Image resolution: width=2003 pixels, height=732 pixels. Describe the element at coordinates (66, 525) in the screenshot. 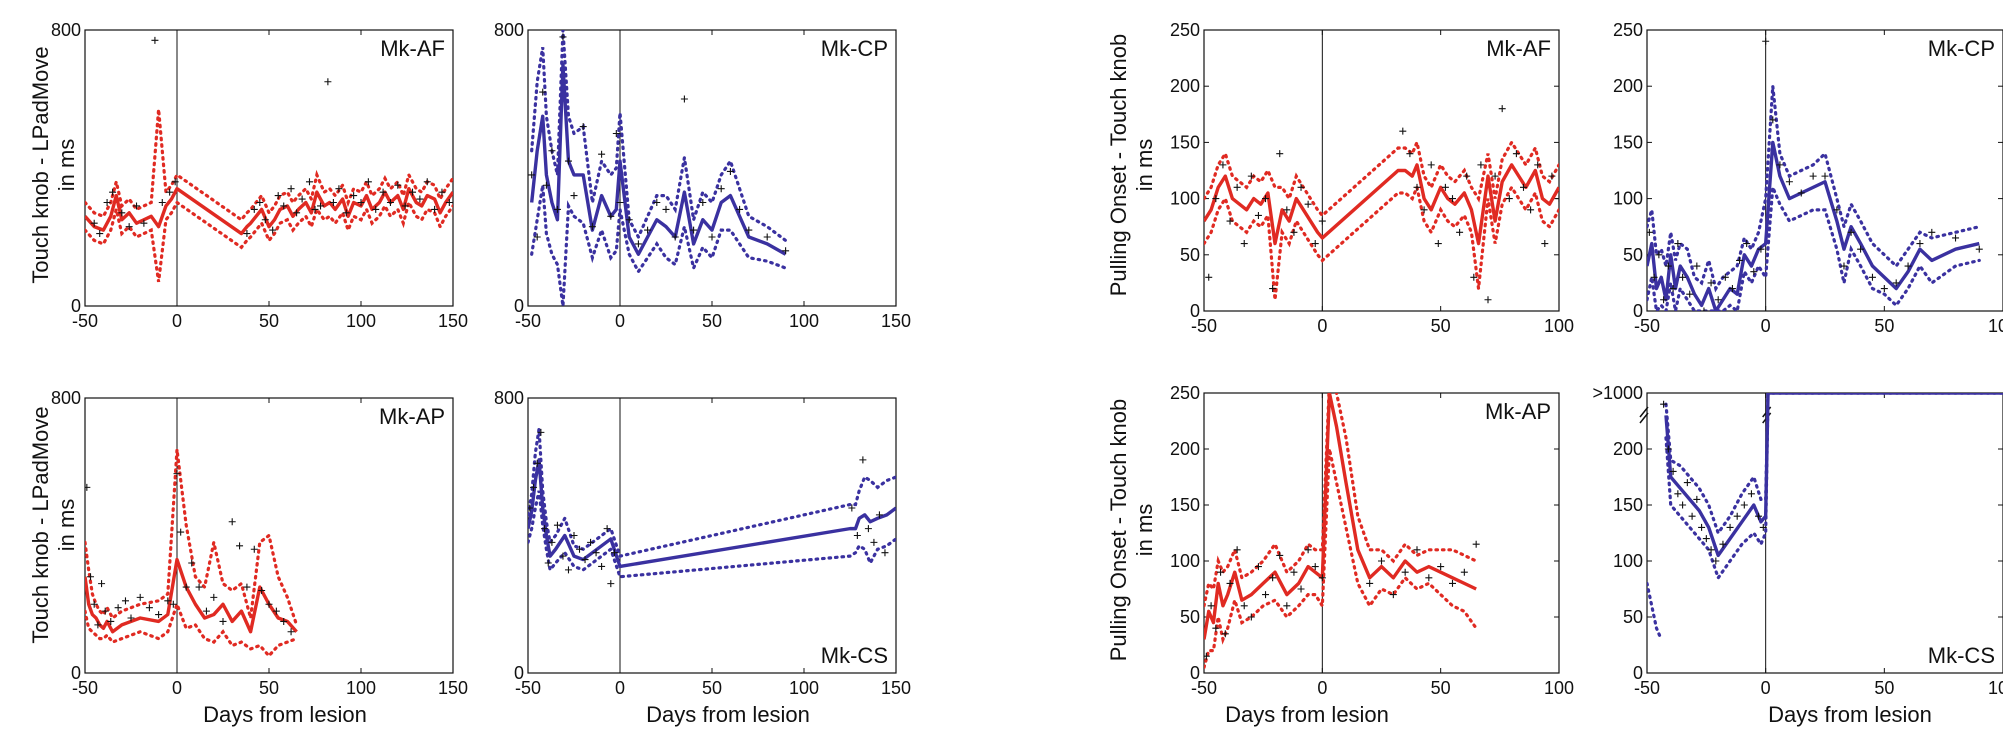

I see `left-ylabel-bottom-line2: in ms` at that location.